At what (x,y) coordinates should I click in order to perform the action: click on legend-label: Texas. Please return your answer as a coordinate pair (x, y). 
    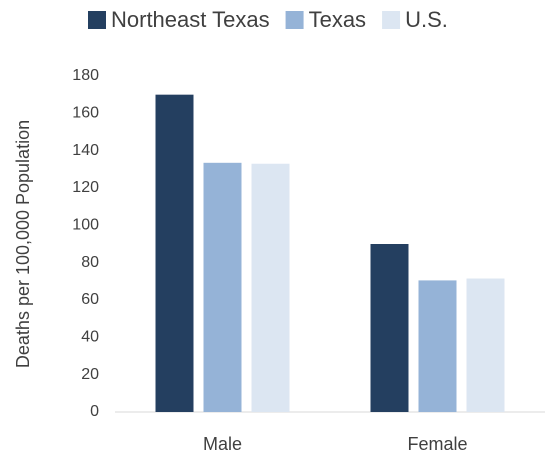
    Looking at the image, I should click on (337, 19).